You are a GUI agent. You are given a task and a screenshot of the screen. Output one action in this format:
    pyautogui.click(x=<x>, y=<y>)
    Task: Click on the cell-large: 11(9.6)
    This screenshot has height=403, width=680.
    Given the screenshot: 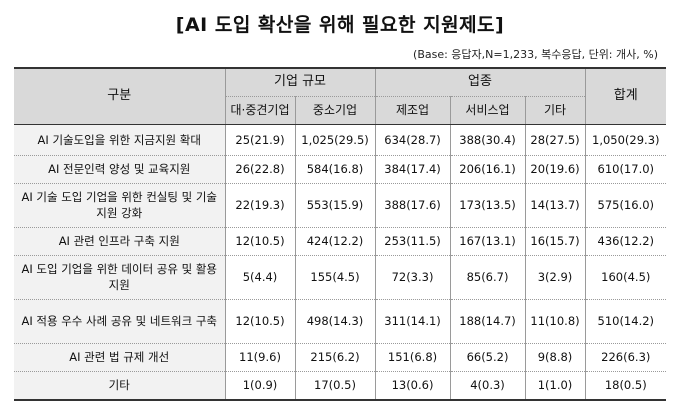 What is the action you would take?
    pyautogui.click(x=260, y=357)
    